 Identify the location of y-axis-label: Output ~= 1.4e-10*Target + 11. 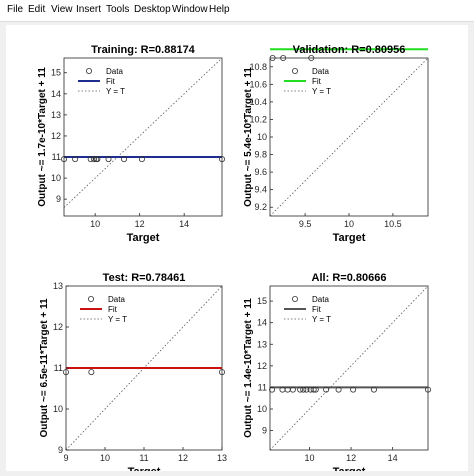
(248, 368).